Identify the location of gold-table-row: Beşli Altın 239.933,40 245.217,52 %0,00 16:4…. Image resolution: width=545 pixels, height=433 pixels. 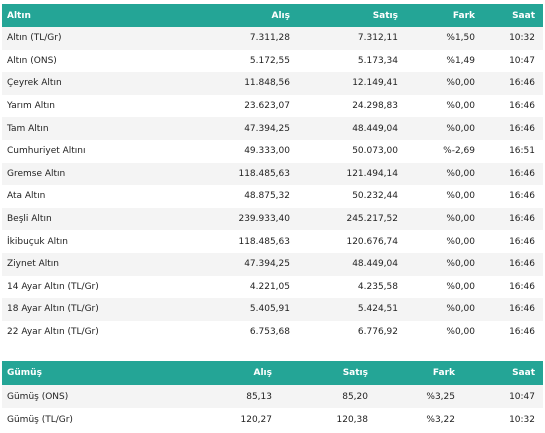
(272, 219).